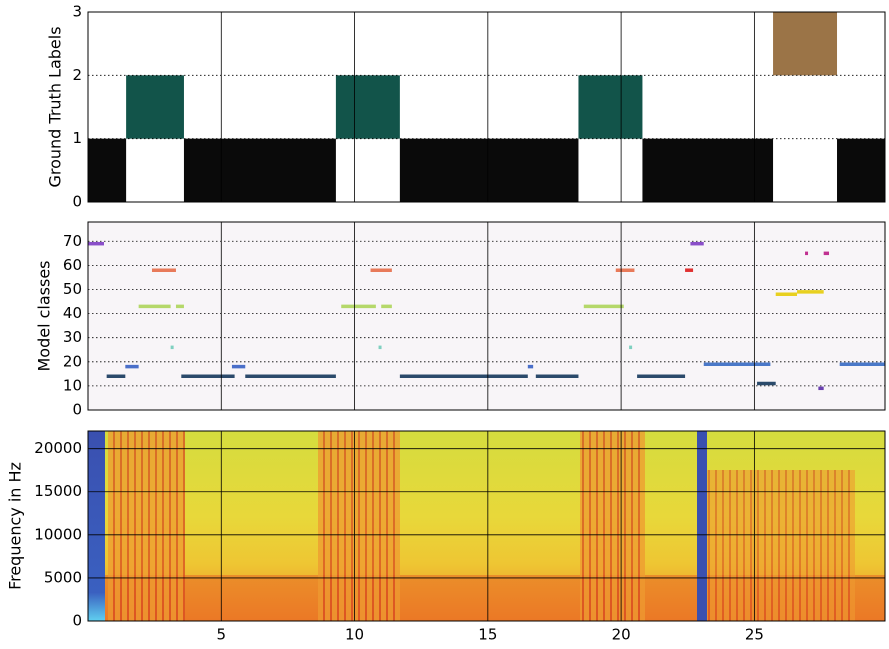 The width and height of the screenshot is (889, 649). I want to click on y-tick-label: 70, so click(72, 241).